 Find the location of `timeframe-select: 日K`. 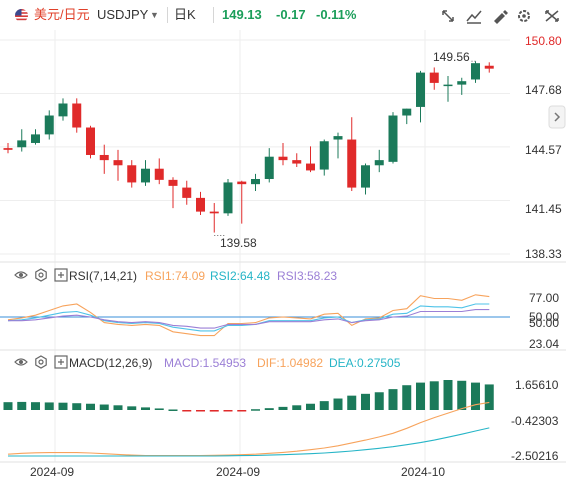

timeframe-select: 日K is located at coordinates (185, 14).